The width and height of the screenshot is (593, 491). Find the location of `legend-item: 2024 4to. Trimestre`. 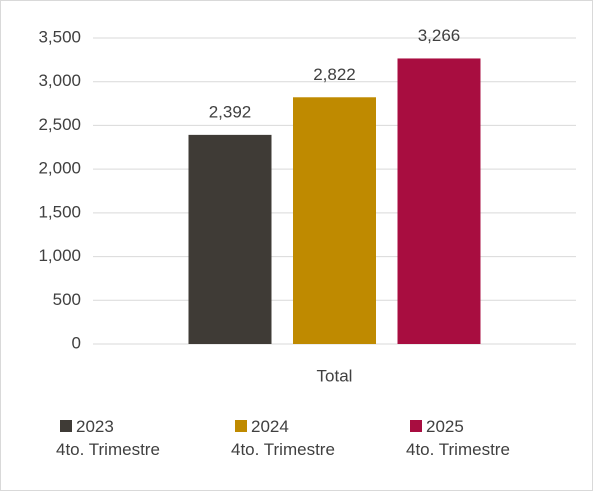

legend-item: 2024 4to. Trimestre is located at coordinates (318, 438).